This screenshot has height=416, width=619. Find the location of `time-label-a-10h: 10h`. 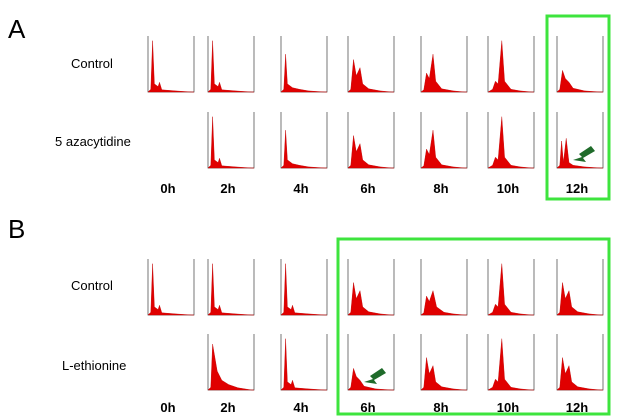

time-label-a-10h: 10h is located at coordinates (508, 188).